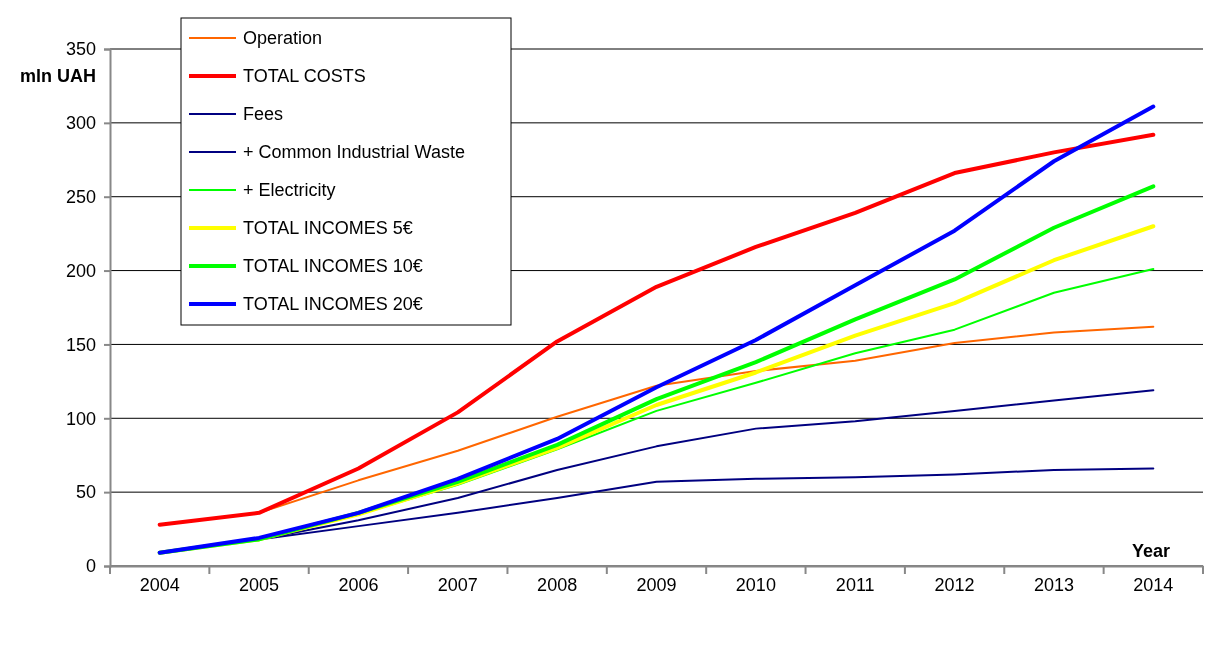 The image size is (1229, 652). I want to click on x-tick-label: 2011, so click(855, 584).